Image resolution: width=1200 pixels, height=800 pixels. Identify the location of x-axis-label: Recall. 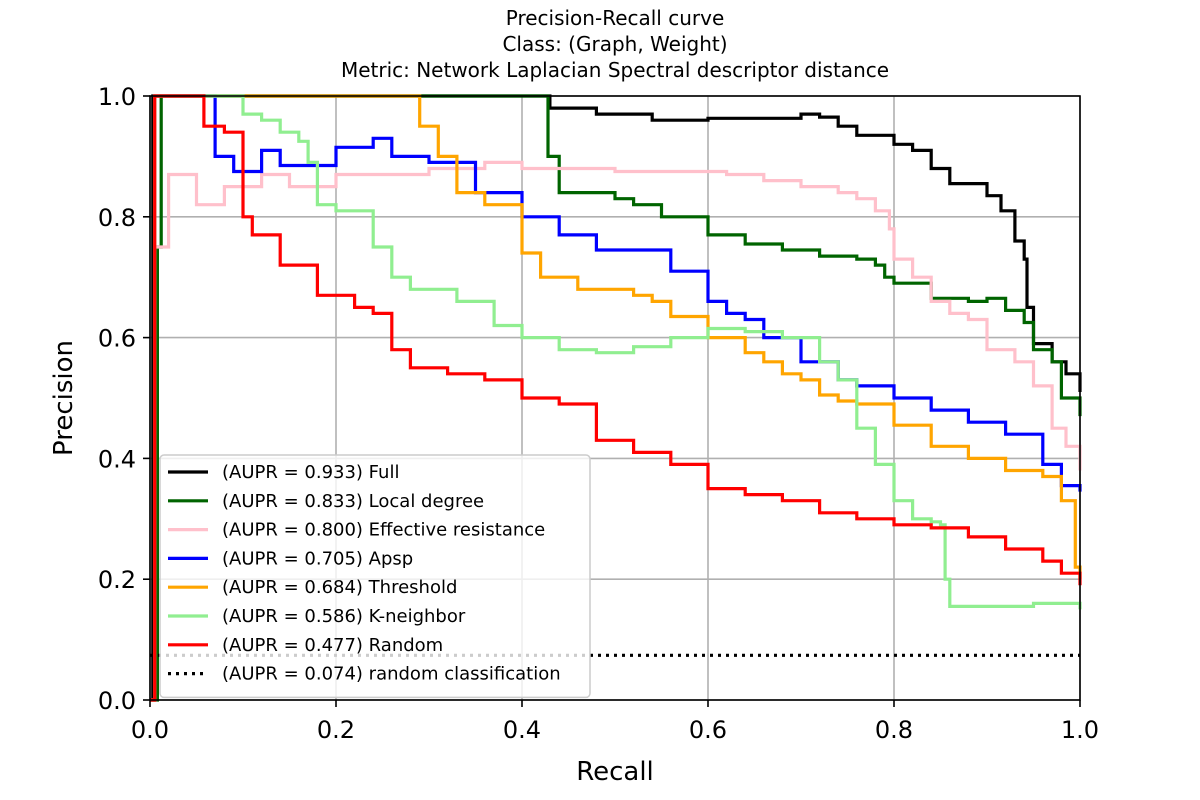
(615, 772).